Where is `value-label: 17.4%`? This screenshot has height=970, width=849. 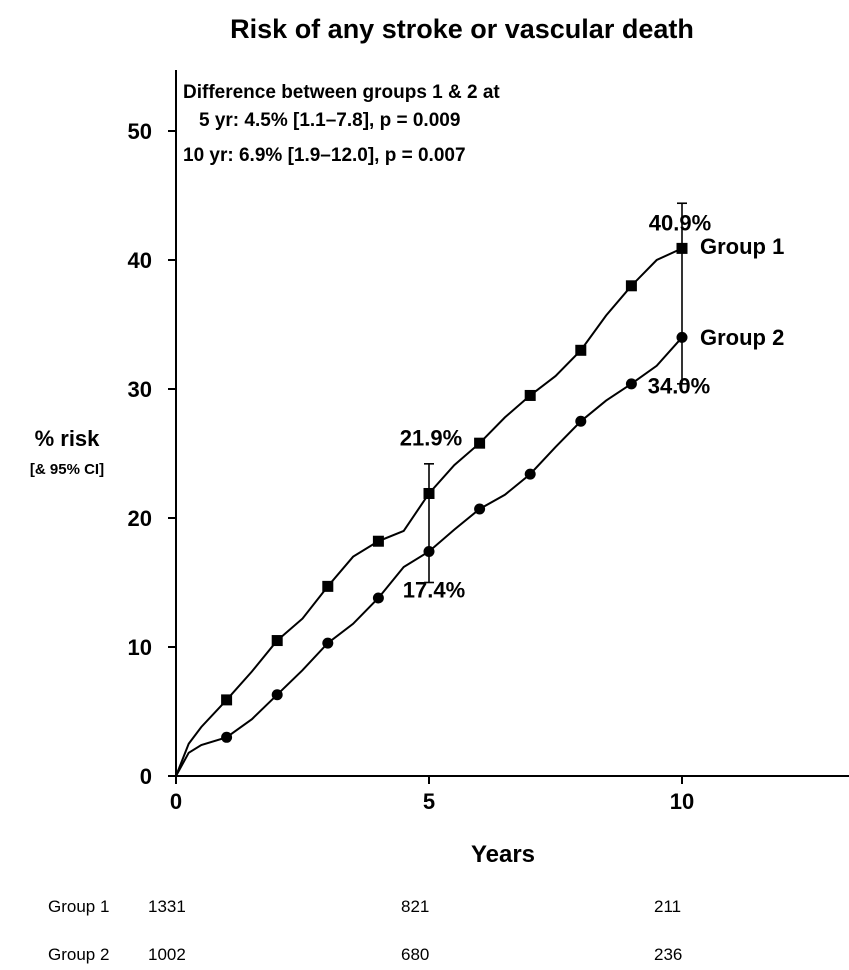 value-label: 17.4% is located at coordinates (434, 590).